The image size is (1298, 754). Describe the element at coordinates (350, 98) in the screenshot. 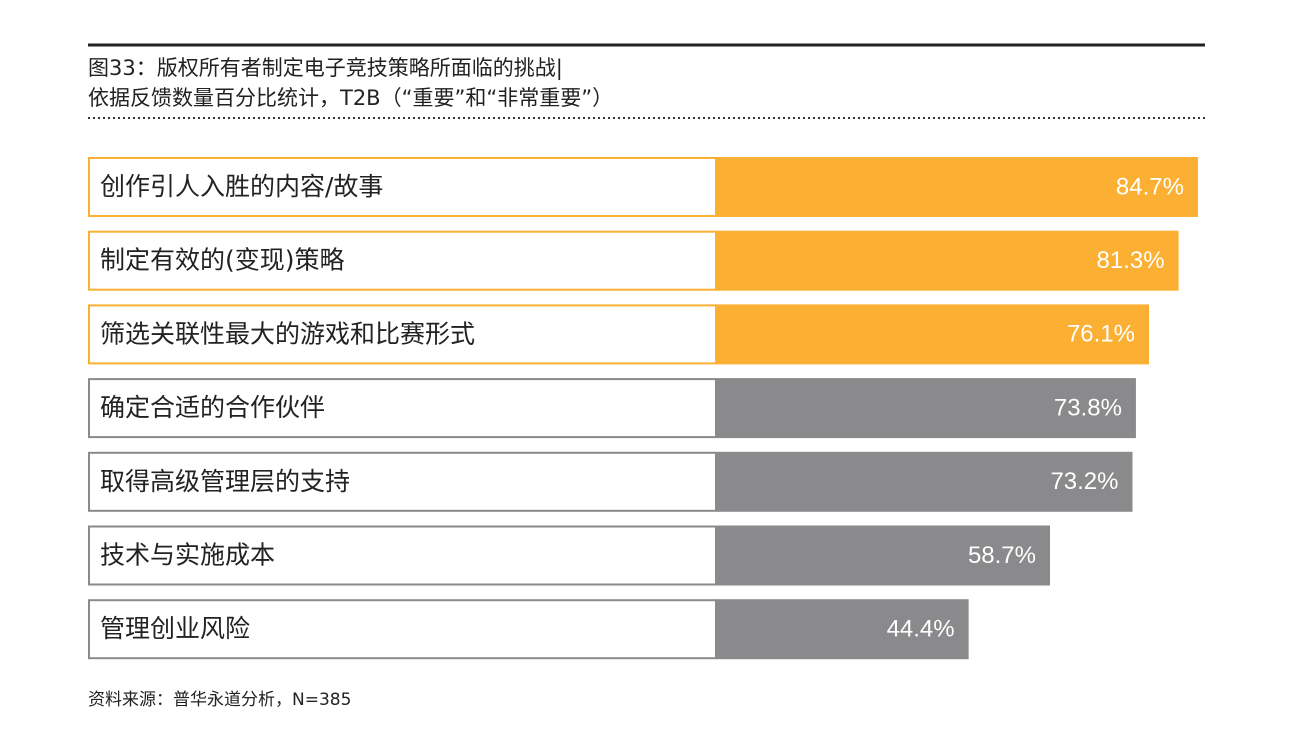

I see `chart-subtitle: 依据反馈数量百分比统计，T2B（“重要”和“非常重要”）` at that location.